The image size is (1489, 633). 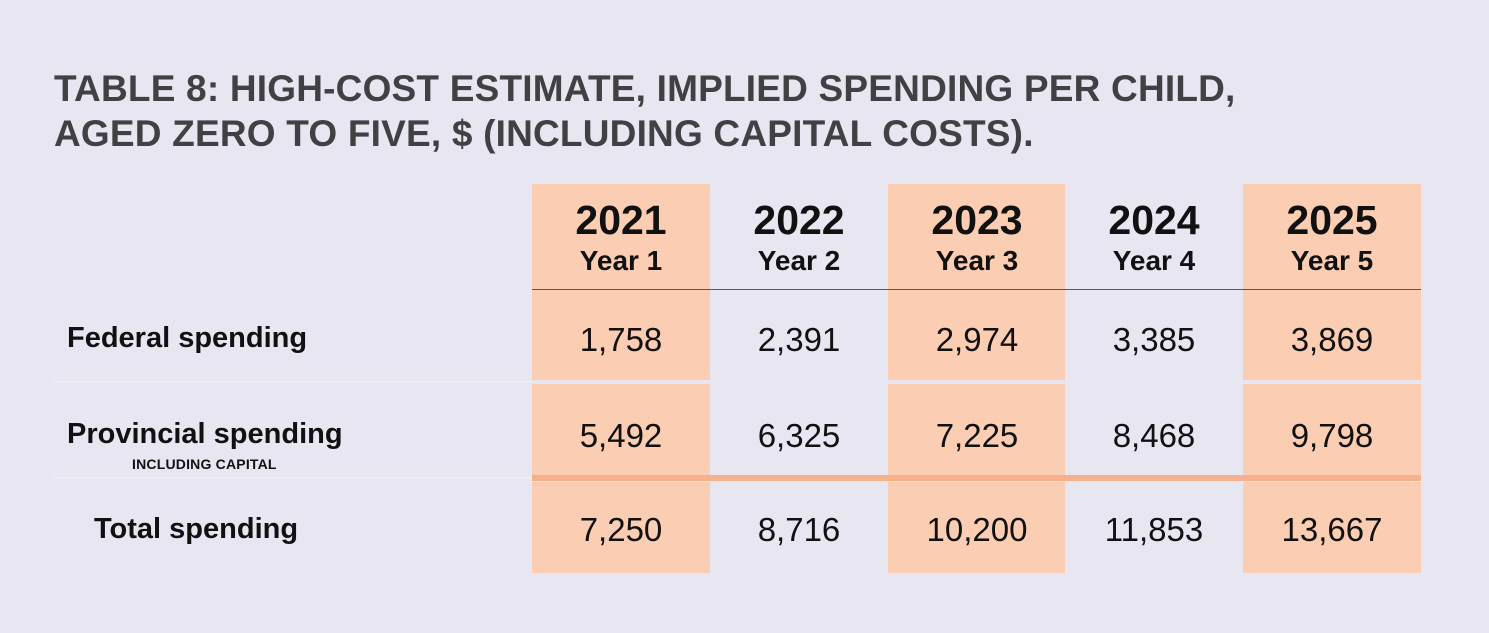 I want to click on col-2021-highlight-mid, so click(x=621, y=430).